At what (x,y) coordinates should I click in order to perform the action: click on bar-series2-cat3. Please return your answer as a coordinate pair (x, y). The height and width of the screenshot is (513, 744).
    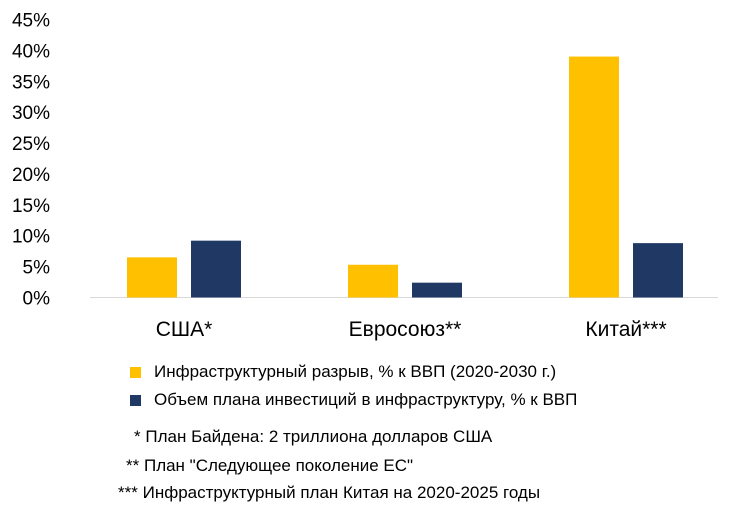
    Looking at the image, I should click on (658, 270).